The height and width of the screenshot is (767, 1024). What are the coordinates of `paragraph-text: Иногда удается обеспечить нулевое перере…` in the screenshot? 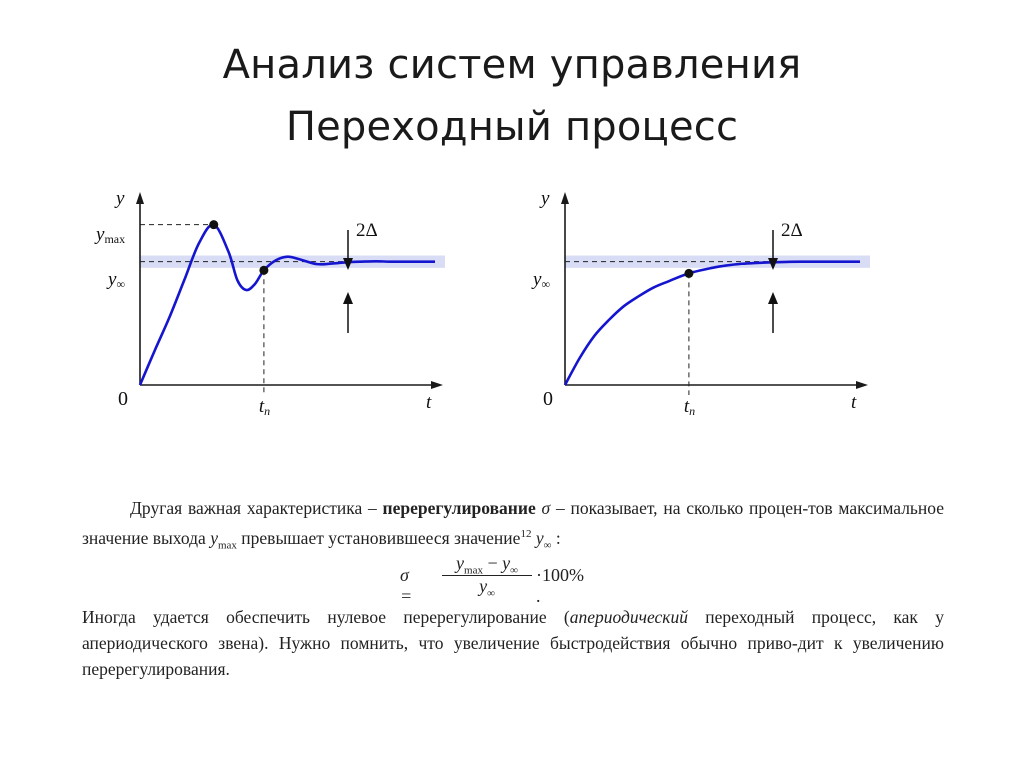 It's located at (326, 617).